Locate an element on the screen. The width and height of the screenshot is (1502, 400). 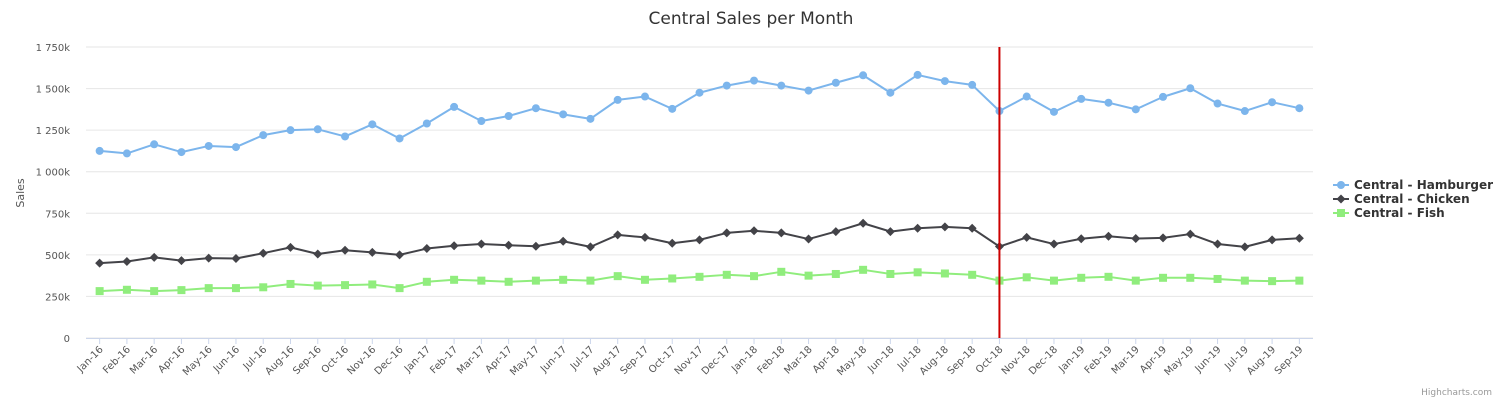
credits-label: Highcharts.com is located at coordinates (1456, 393).